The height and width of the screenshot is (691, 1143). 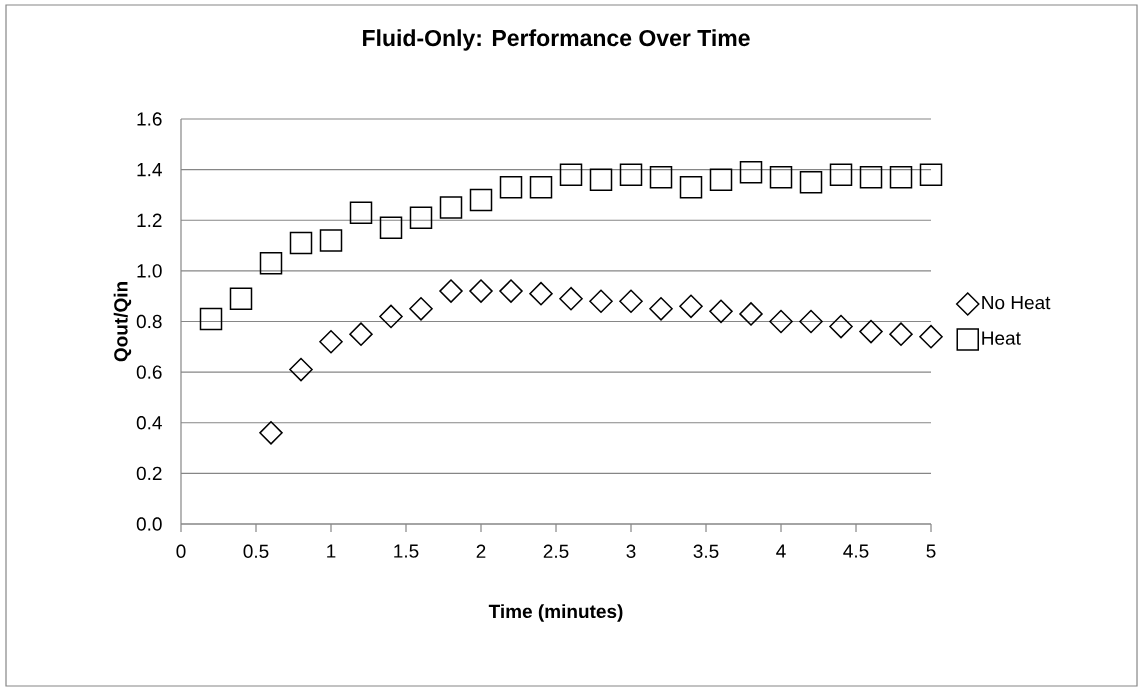 What do you see at coordinates (149, 524) in the screenshot?
I see `y-tick-label: 0.0` at bounding box center [149, 524].